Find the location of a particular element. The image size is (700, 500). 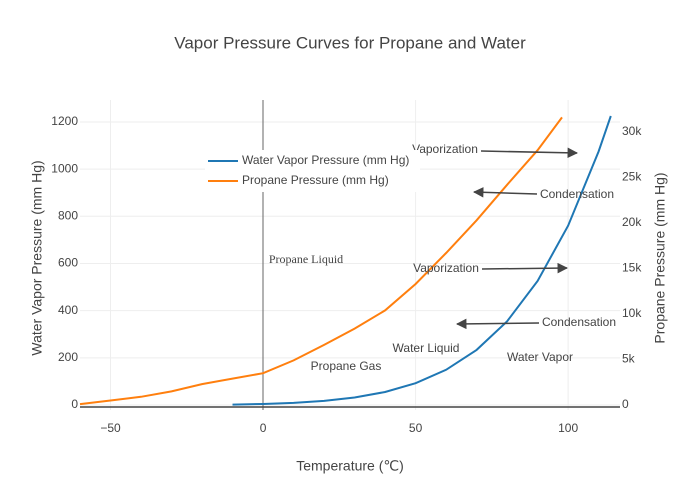

y2-tick-label: 20k is located at coordinates (632, 222).